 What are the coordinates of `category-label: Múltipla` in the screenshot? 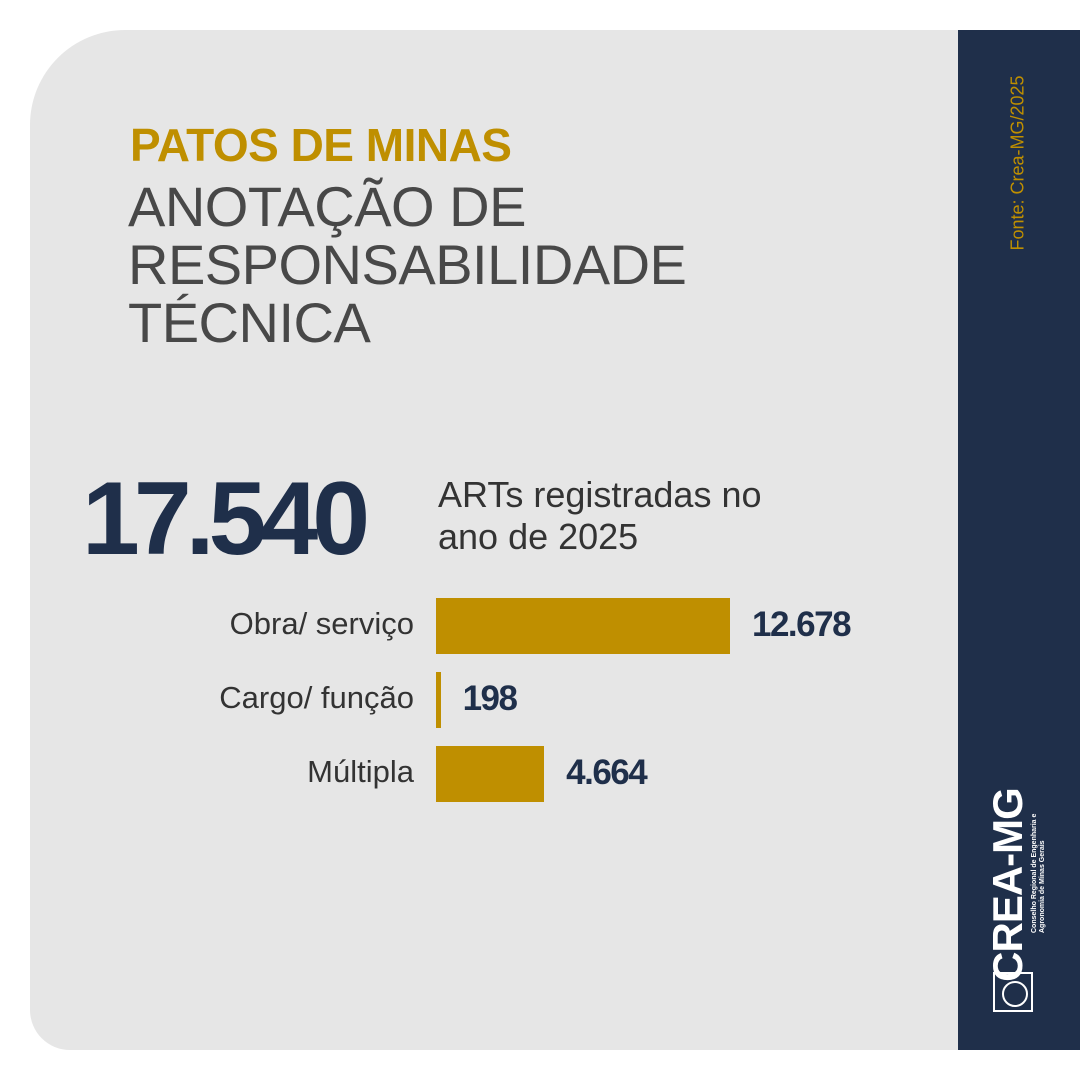 It's located at (360, 771).